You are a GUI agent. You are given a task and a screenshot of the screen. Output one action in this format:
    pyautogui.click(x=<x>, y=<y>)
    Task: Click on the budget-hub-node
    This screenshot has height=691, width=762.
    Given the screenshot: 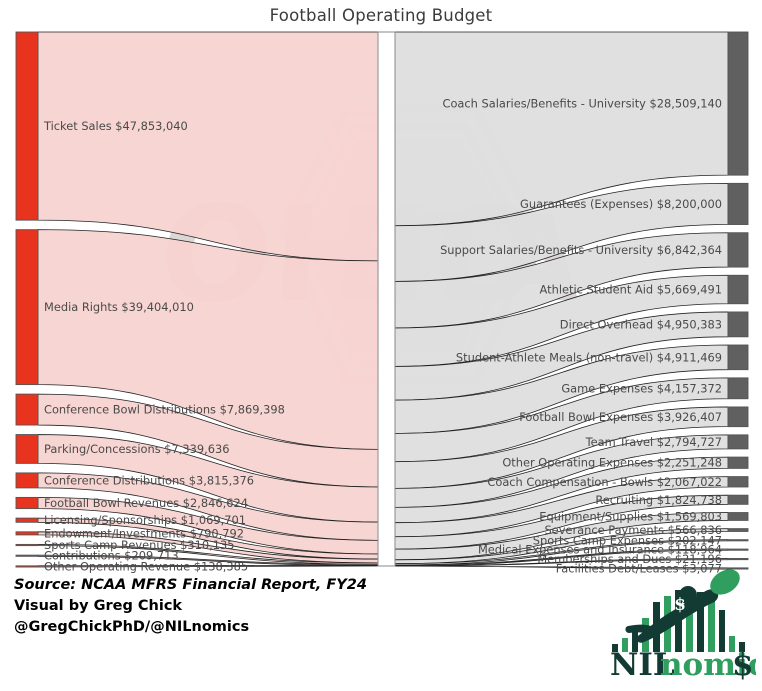 What is the action you would take?
    pyautogui.click(x=386, y=299)
    